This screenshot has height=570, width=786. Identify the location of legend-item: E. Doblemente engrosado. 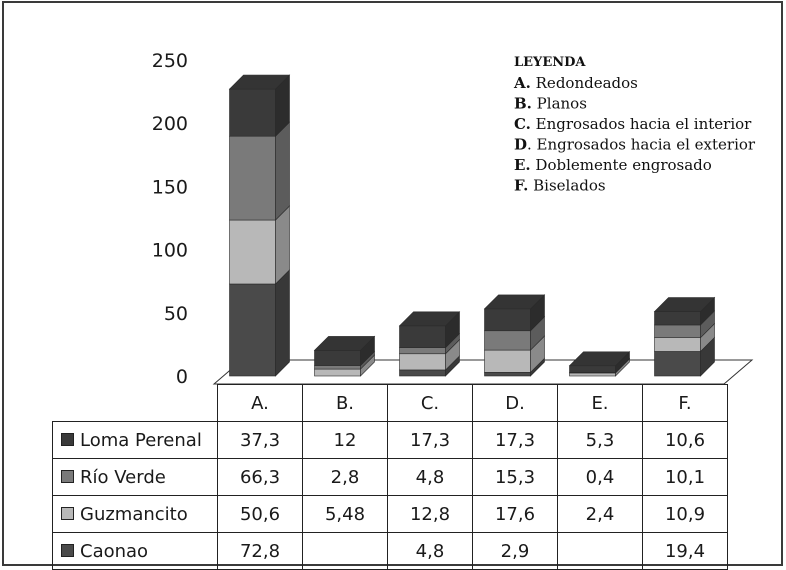
(613, 165).